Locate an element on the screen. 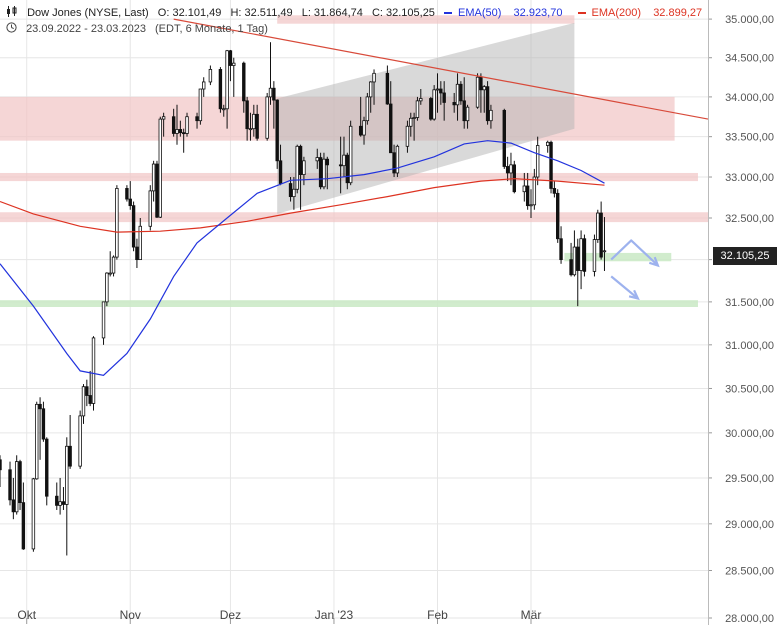 The height and width of the screenshot is (625, 780). y-tick-label: 34.500,00 is located at coordinates (749, 59).